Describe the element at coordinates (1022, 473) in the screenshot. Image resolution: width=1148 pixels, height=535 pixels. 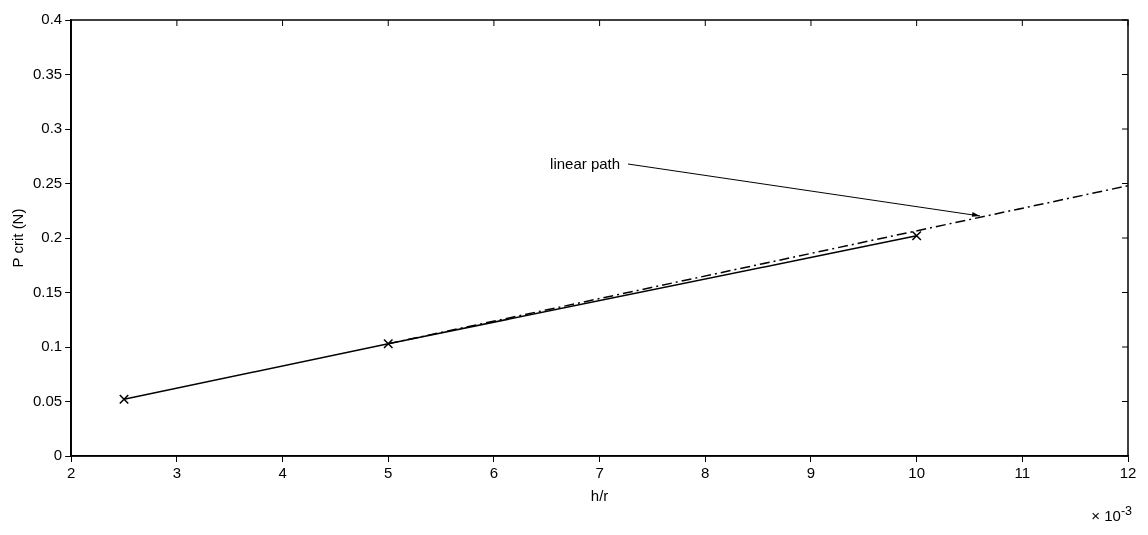
I see `x-tick-label: 11` at that location.